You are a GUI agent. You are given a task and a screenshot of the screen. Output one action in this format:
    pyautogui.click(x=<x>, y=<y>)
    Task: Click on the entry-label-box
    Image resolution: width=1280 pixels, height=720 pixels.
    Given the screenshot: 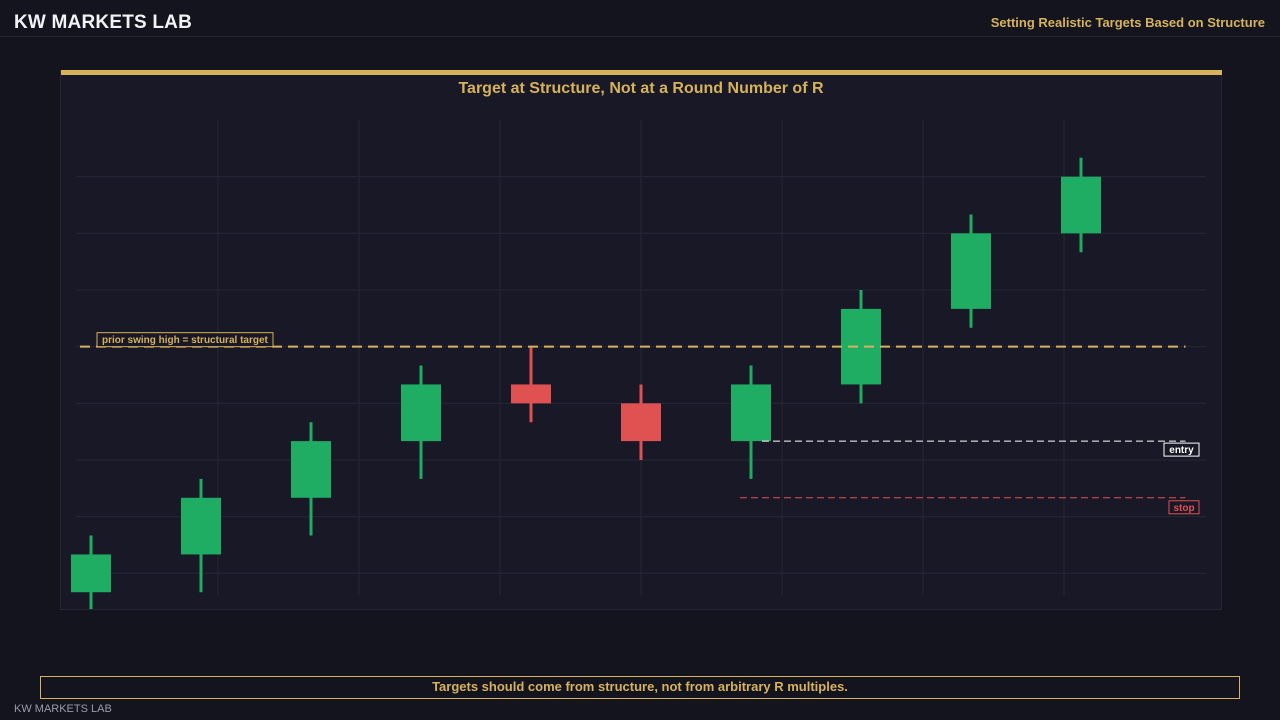 What is the action you would take?
    pyautogui.click(x=1181, y=449)
    